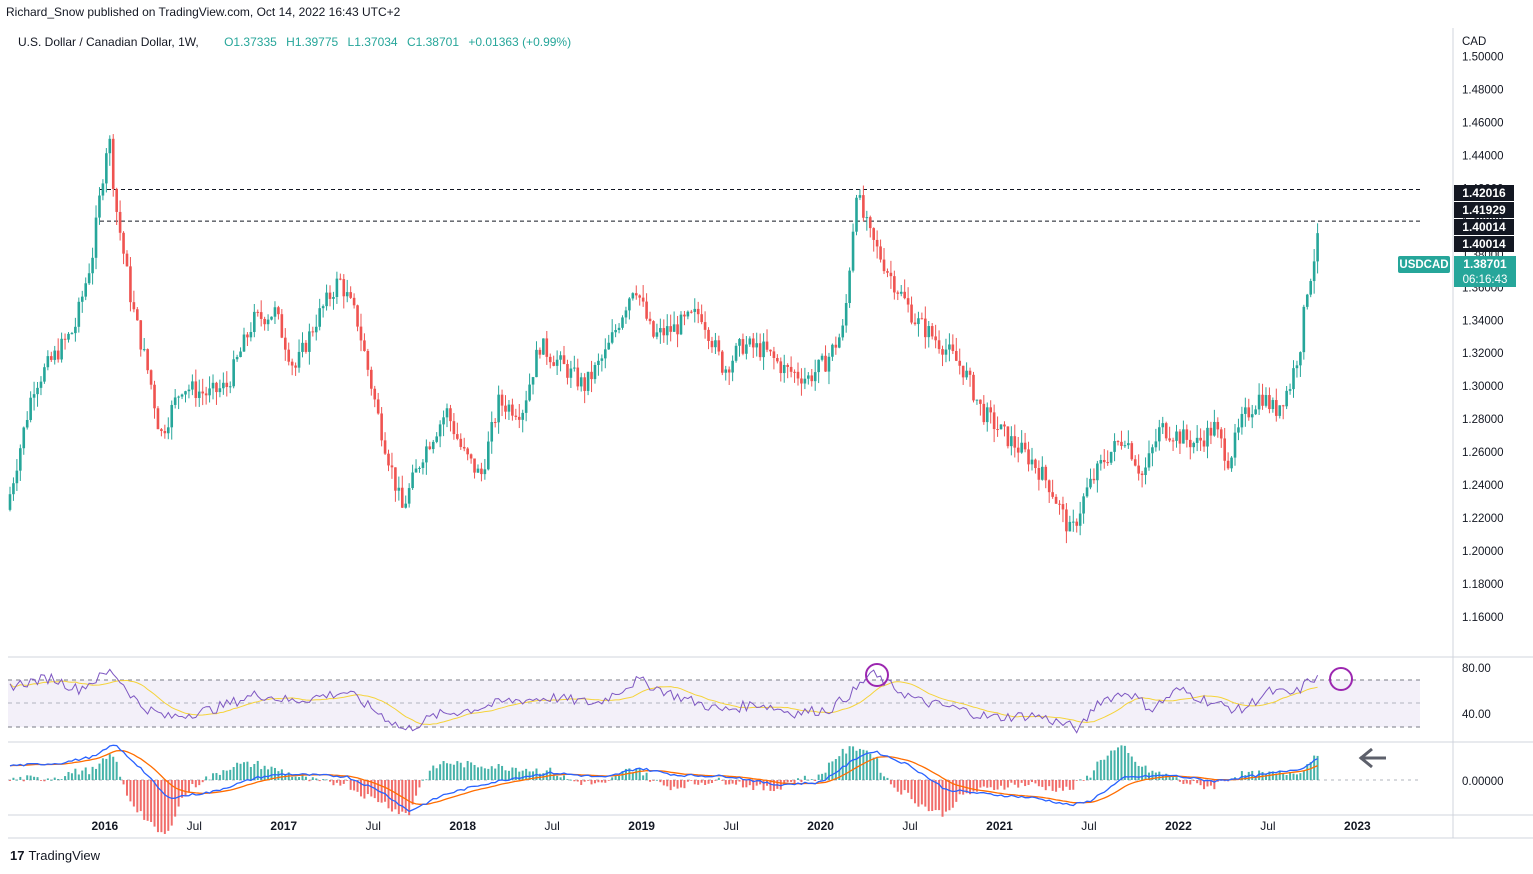 This screenshot has height=874, width=1533. Describe the element at coordinates (1483, 90) in the screenshot. I see `price-tick: 1.48000` at that location.